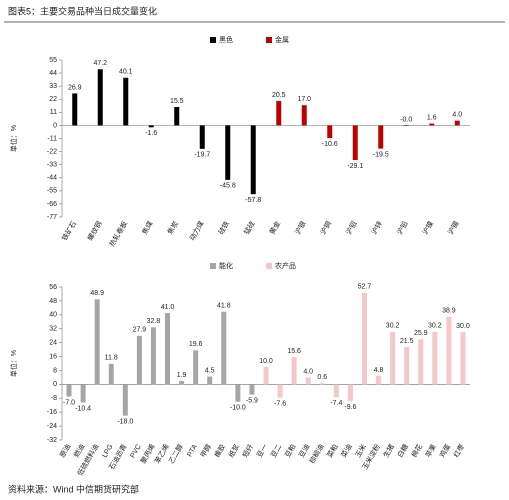 This screenshot has height=500, width=509. Describe the element at coordinates (79, 450) in the screenshot. I see `x-tick-label: 燃油` at that location.